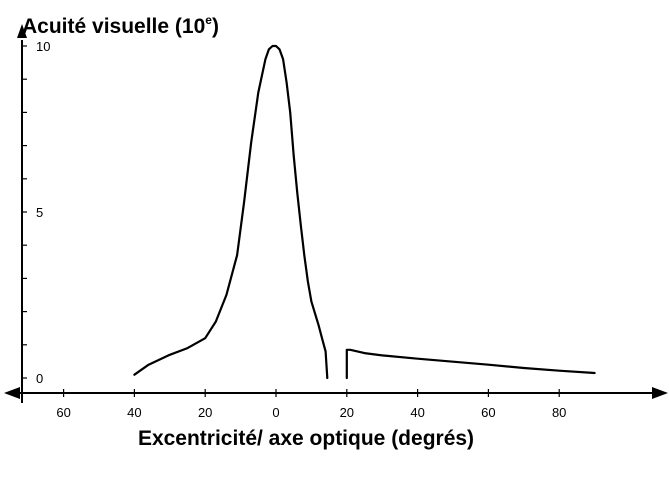 This screenshot has width=669, height=488. I want to click on y-axis-arrow, so click(22, 31).